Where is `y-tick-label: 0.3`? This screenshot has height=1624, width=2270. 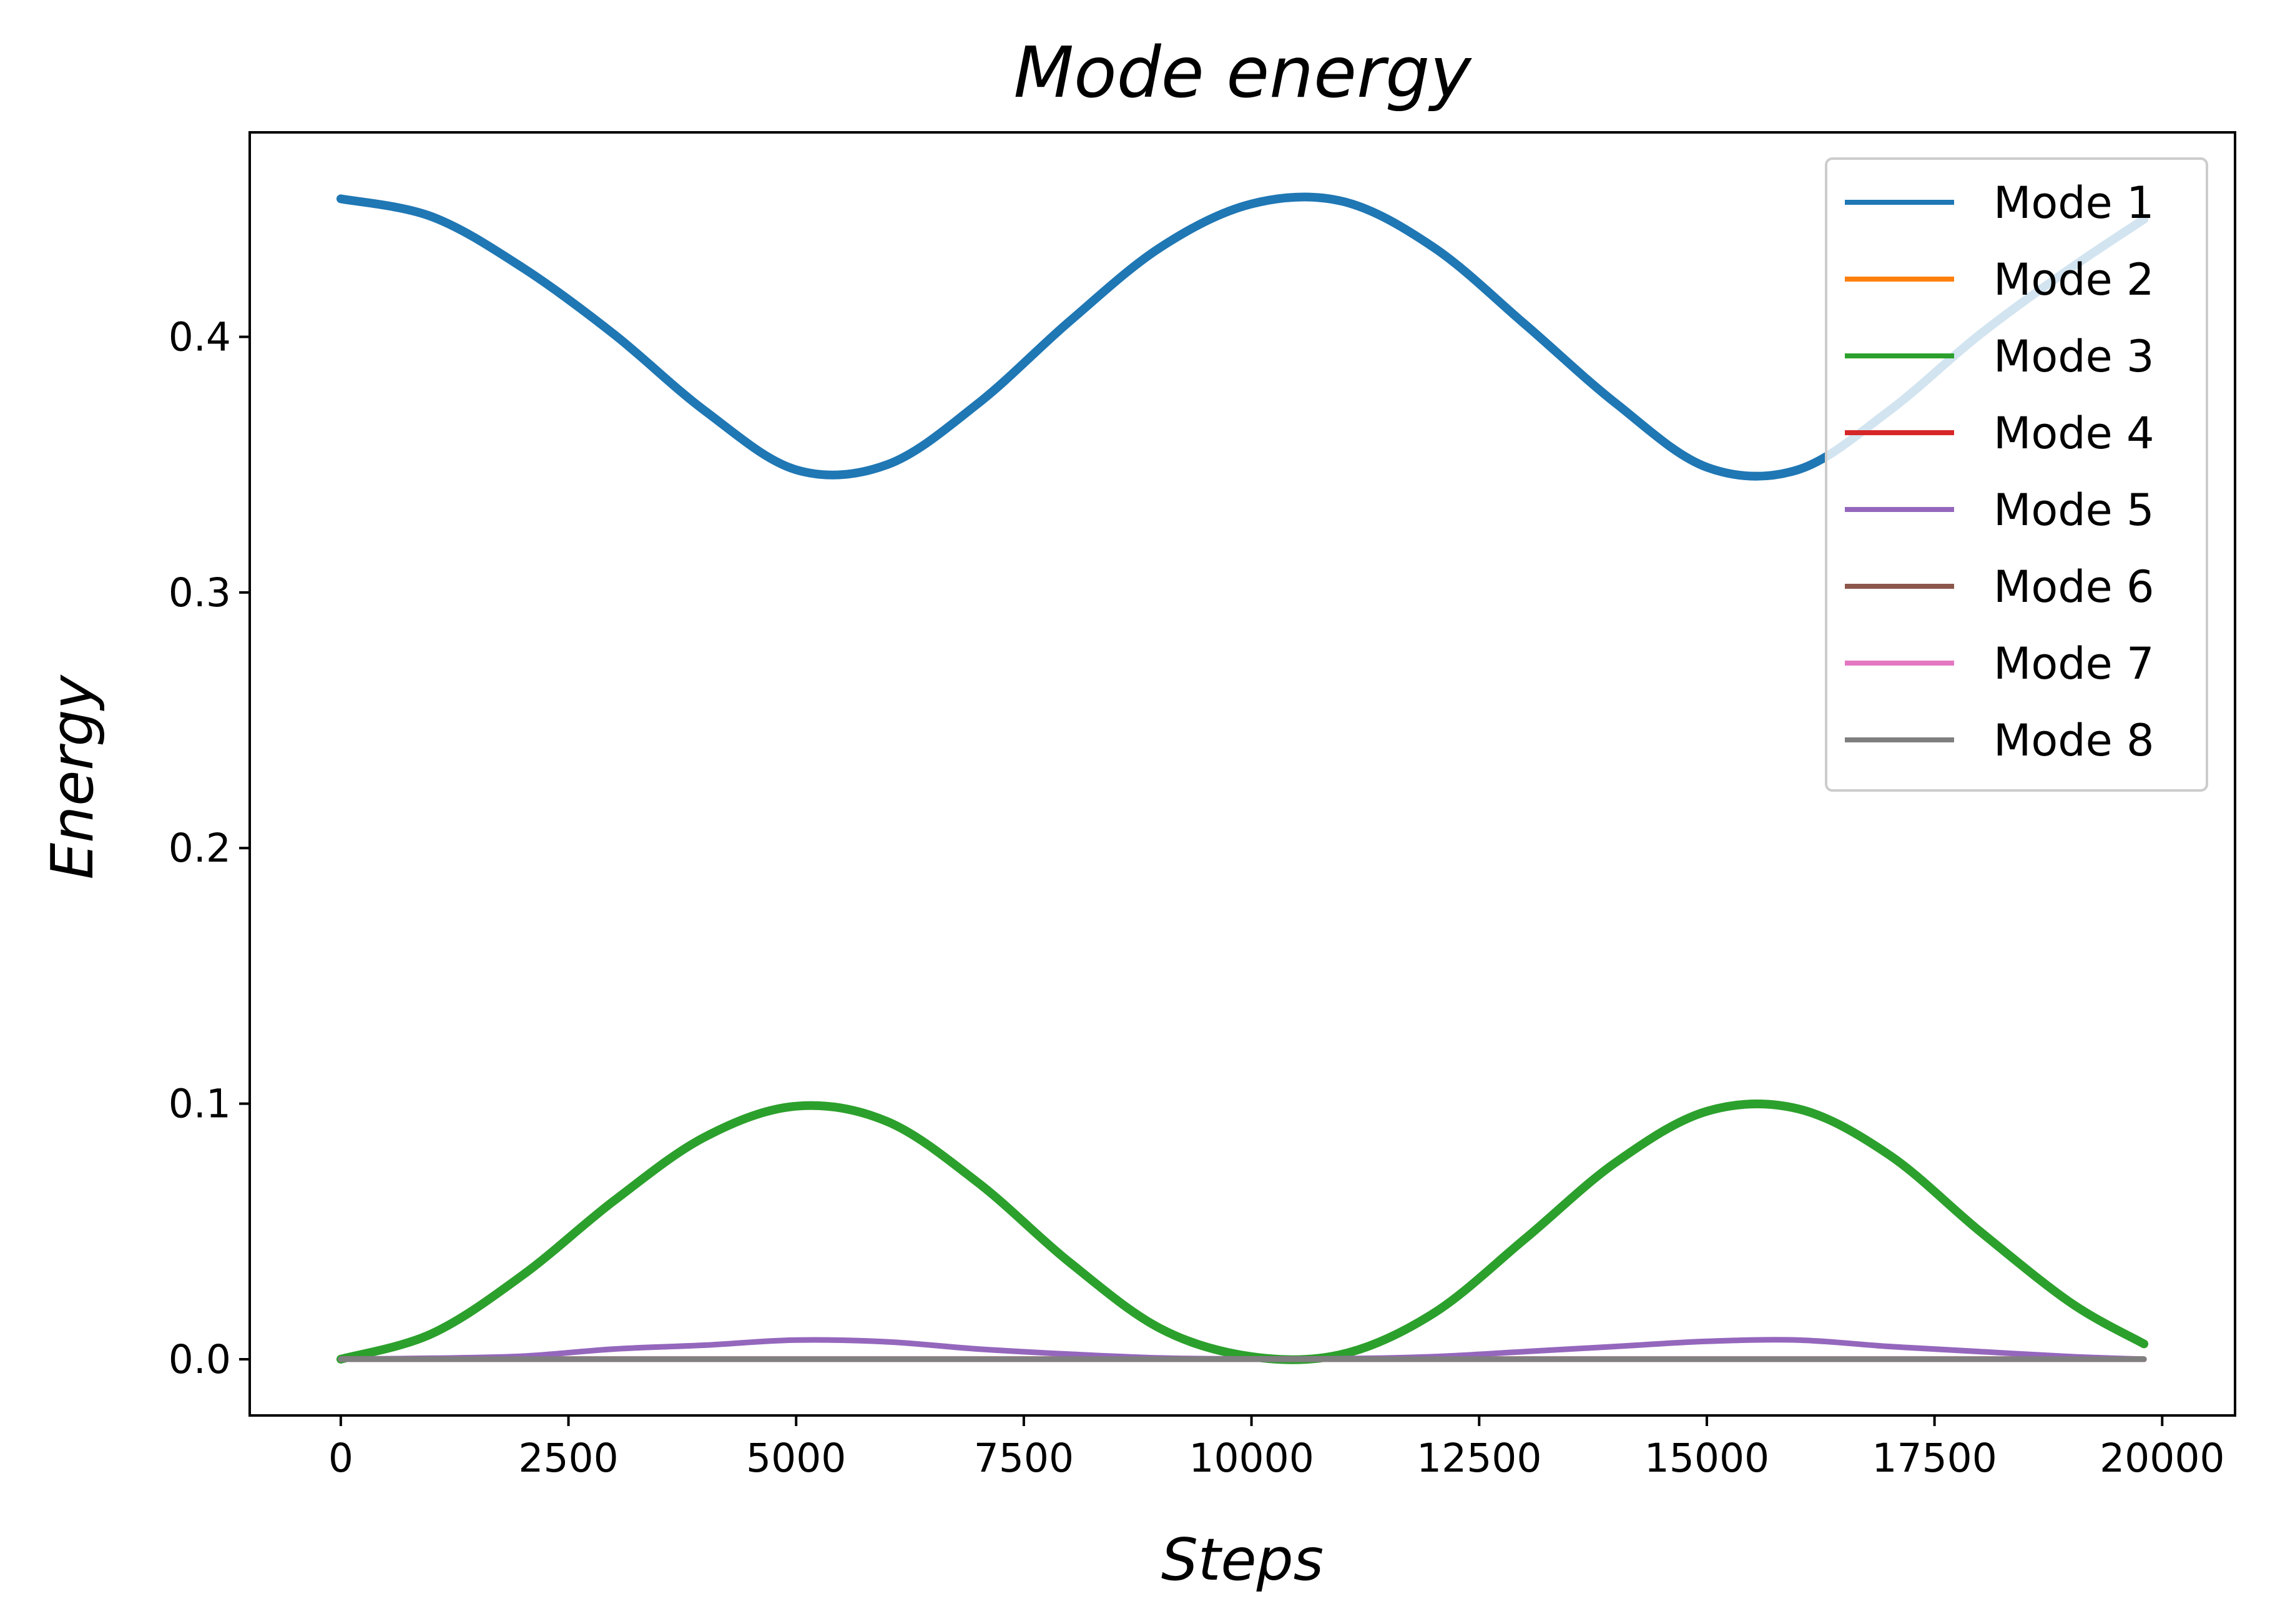 y-tick-label: 0.3 is located at coordinates (200, 593).